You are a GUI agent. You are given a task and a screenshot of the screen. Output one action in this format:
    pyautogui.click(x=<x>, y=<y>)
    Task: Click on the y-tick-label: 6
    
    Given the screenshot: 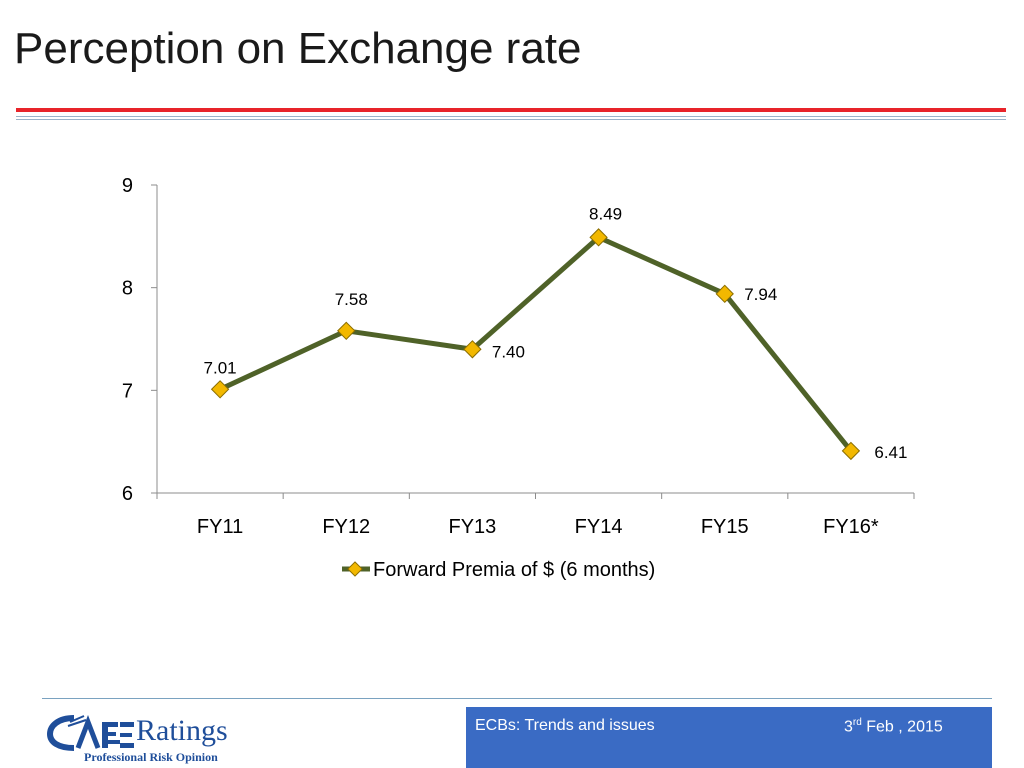 What is the action you would take?
    pyautogui.click(x=127, y=494)
    